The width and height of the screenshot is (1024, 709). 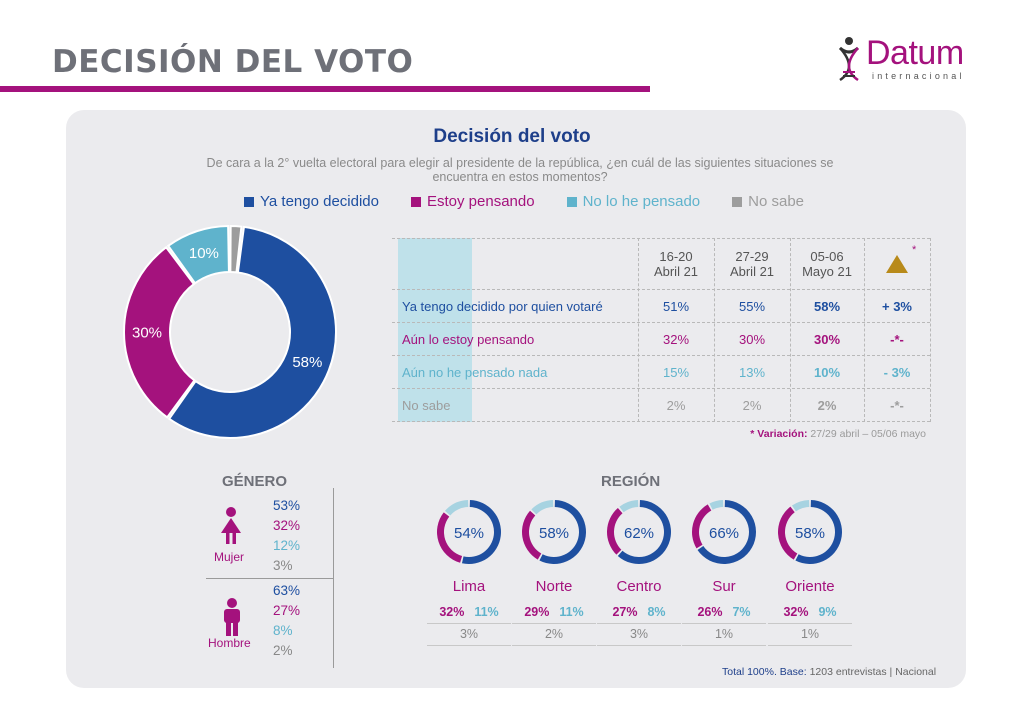 I want to click on region-no-pensado: 8%, so click(x=656, y=612).